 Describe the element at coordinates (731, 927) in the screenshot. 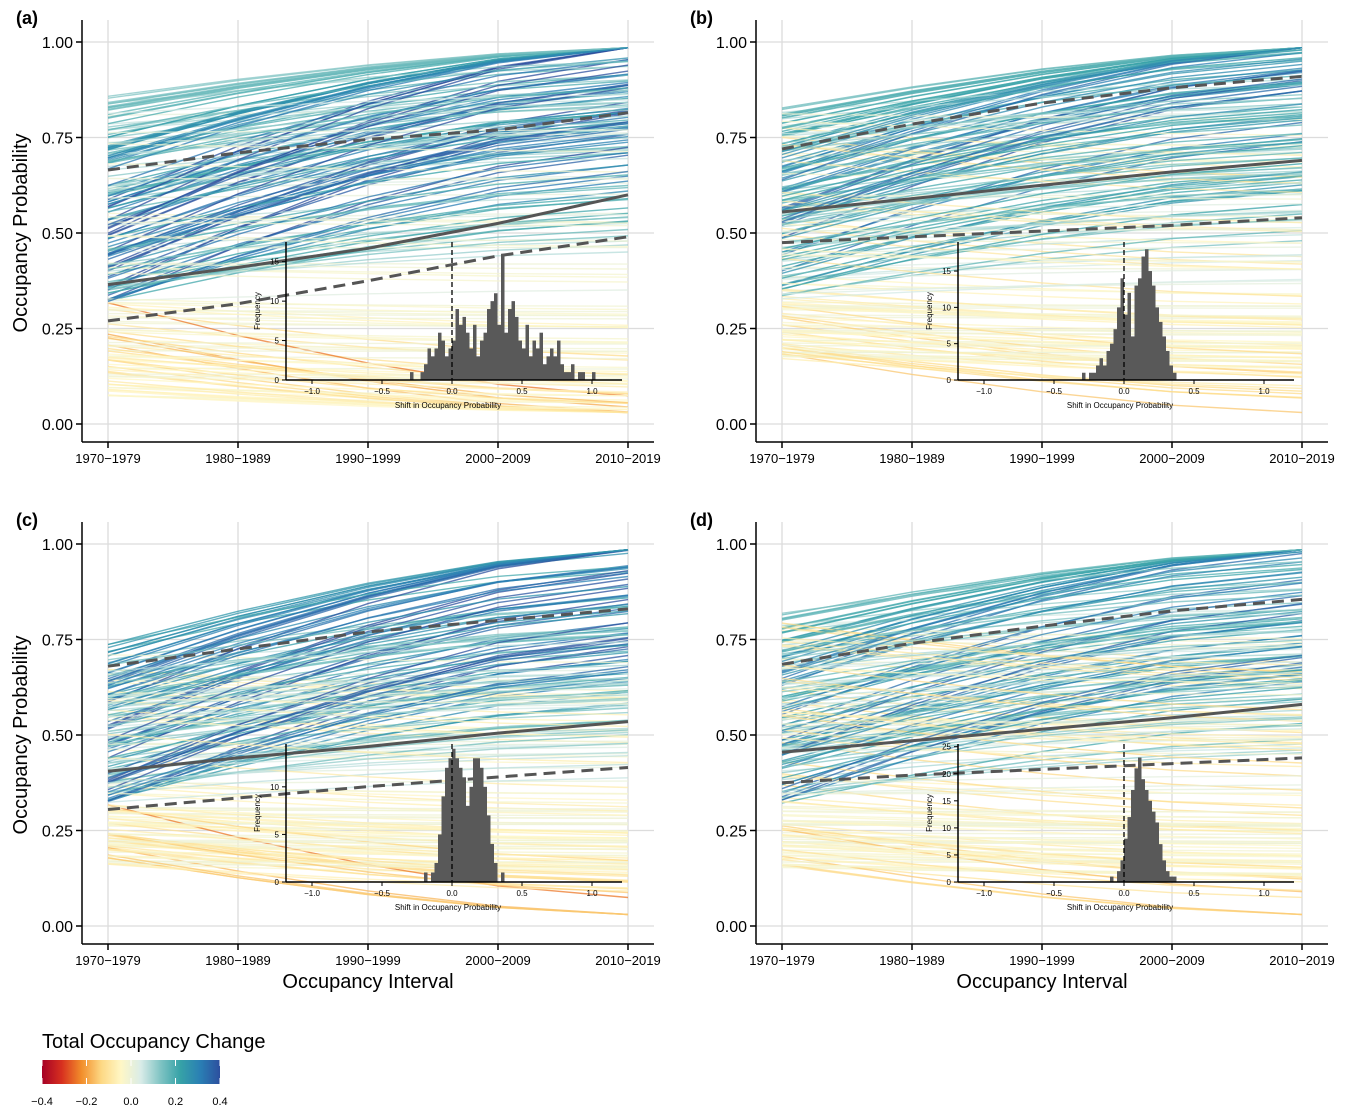

I see `y-tick-label: 0.00` at that location.